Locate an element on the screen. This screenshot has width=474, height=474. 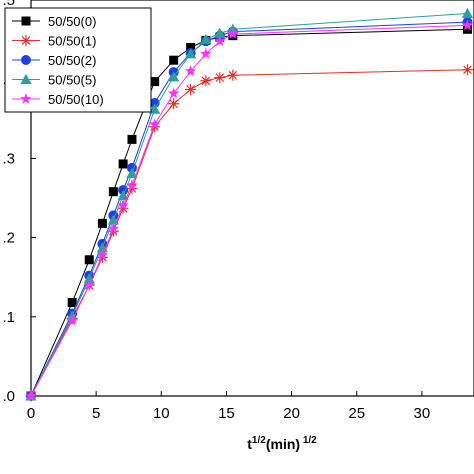
legend-label: 50/50(2) is located at coordinates (72, 60).